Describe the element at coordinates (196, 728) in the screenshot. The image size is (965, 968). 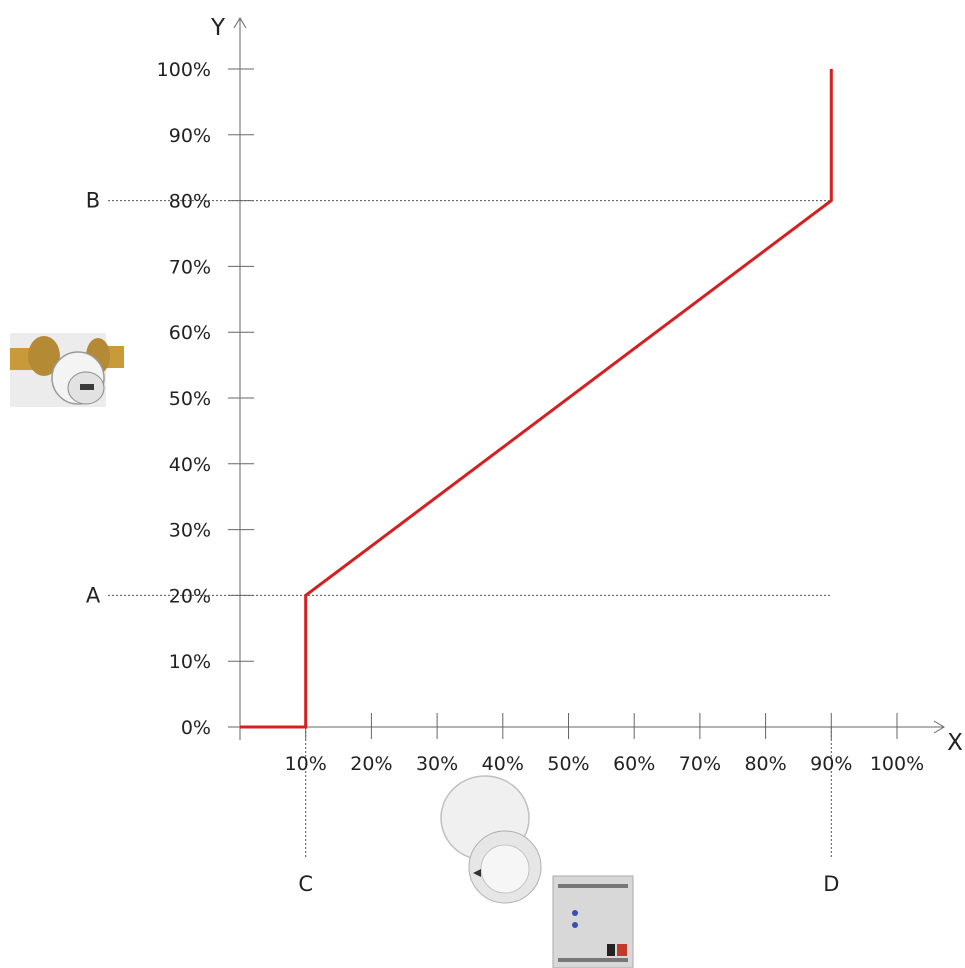
I see `y-tick-label: 0%` at that location.